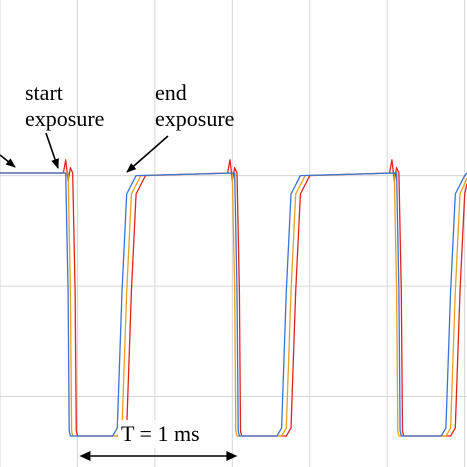 This screenshot has height=467, width=467. I want to click on annotation-end-line-1: end, so click(171, 92).